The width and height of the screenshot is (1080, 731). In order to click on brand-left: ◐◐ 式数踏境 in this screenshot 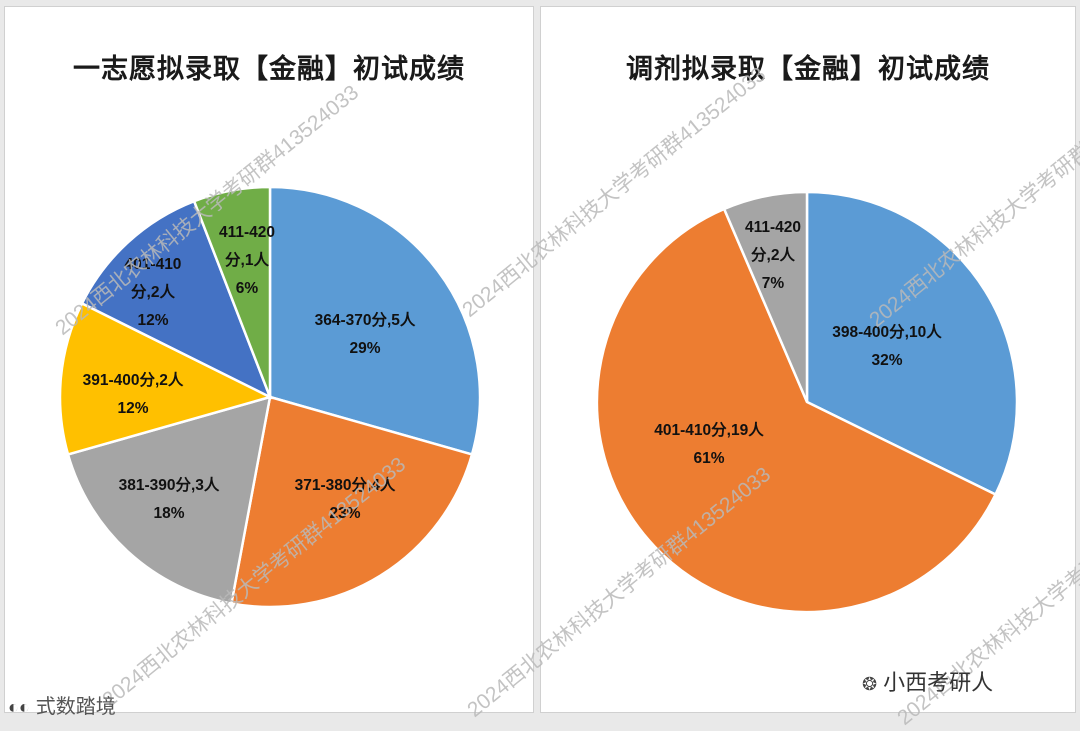, I will do `click(62, 704)`.